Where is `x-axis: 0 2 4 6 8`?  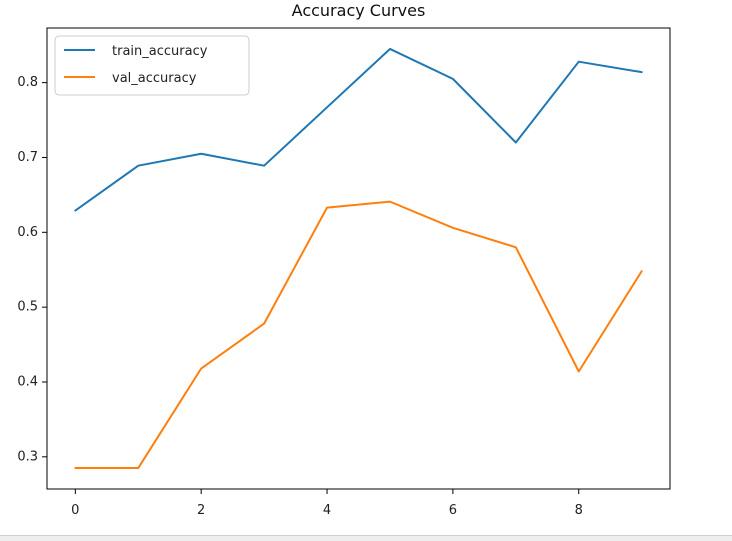
x-axis: 0 2 4 6 8 is located at coordinates (327, 503).